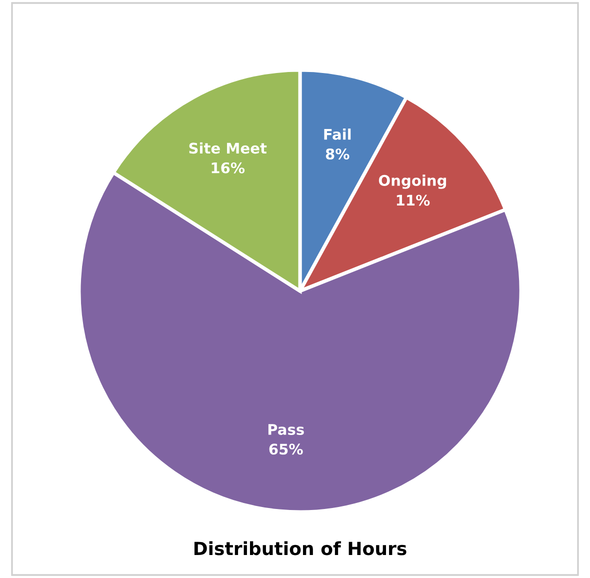  I want to click on text: Distribution of Hours, so click(300, 548).